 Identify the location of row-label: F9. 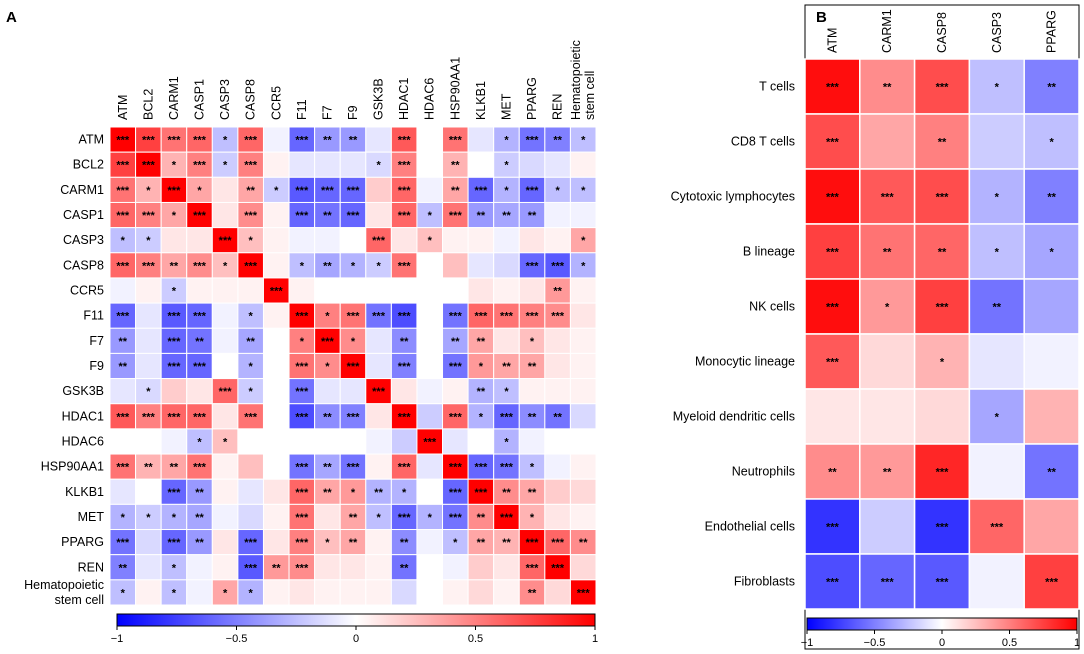
(96, 366).